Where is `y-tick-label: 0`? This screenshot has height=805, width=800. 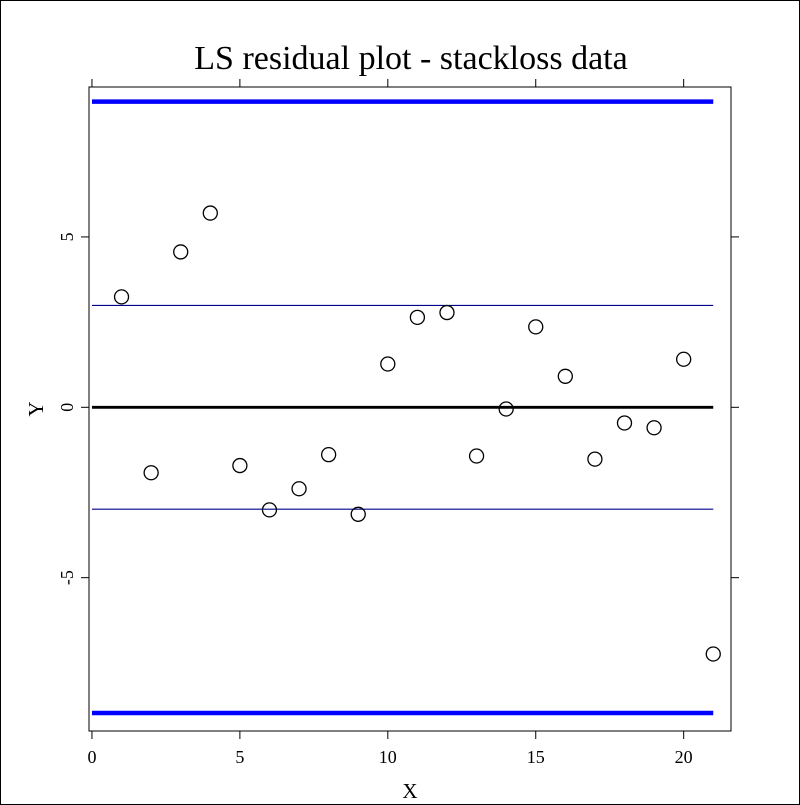
y-tick-label: 0 is located at coordinates (67, 407).